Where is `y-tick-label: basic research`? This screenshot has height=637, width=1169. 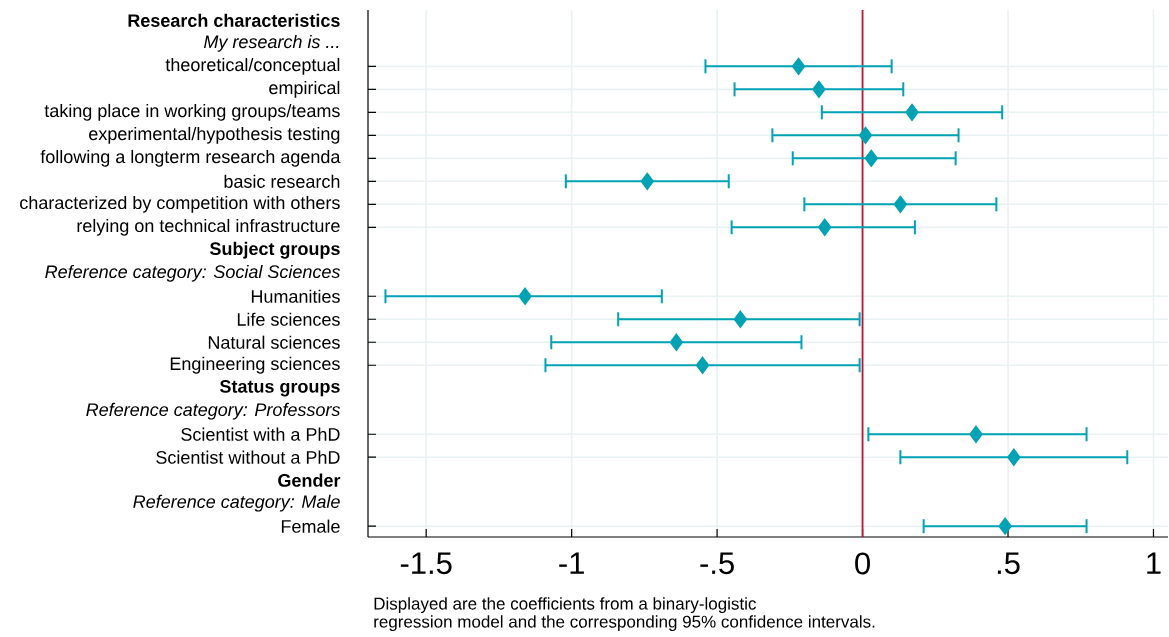
y-tick-label: basic research is located at coordinates (282, 181).